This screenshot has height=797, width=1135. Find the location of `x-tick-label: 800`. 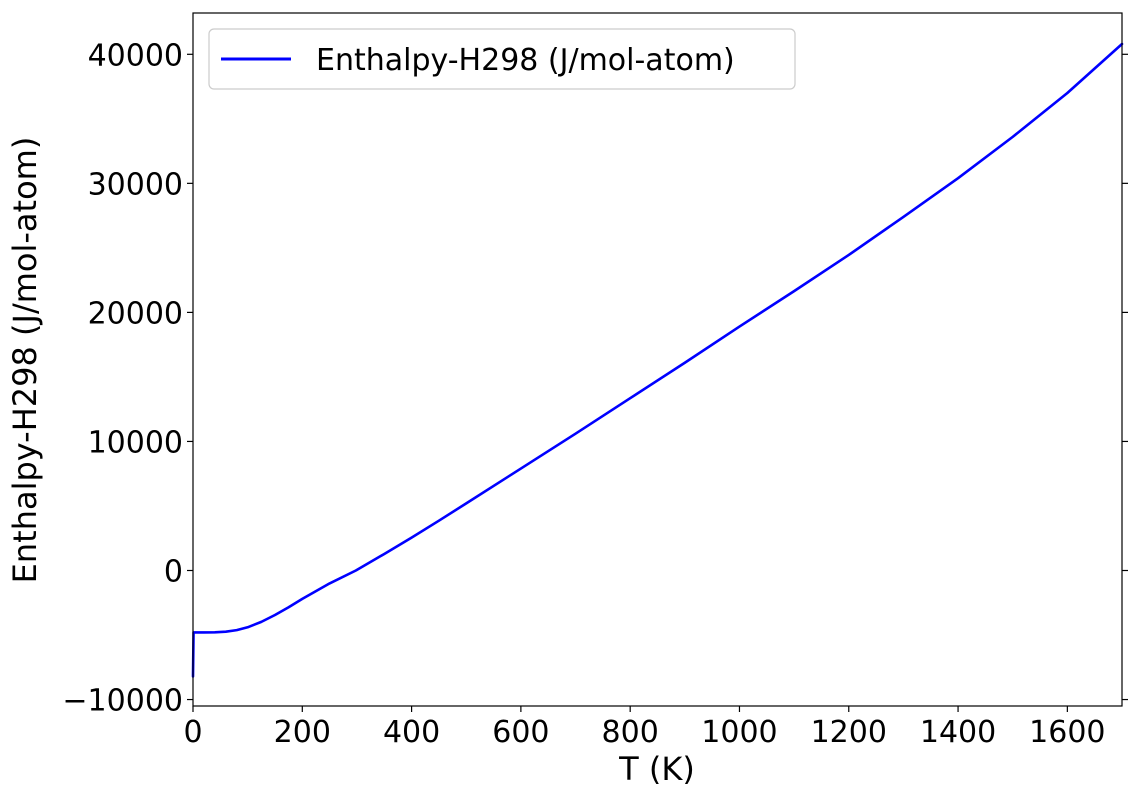

x-tick-label: 800 is located at coordinates (630, 732).